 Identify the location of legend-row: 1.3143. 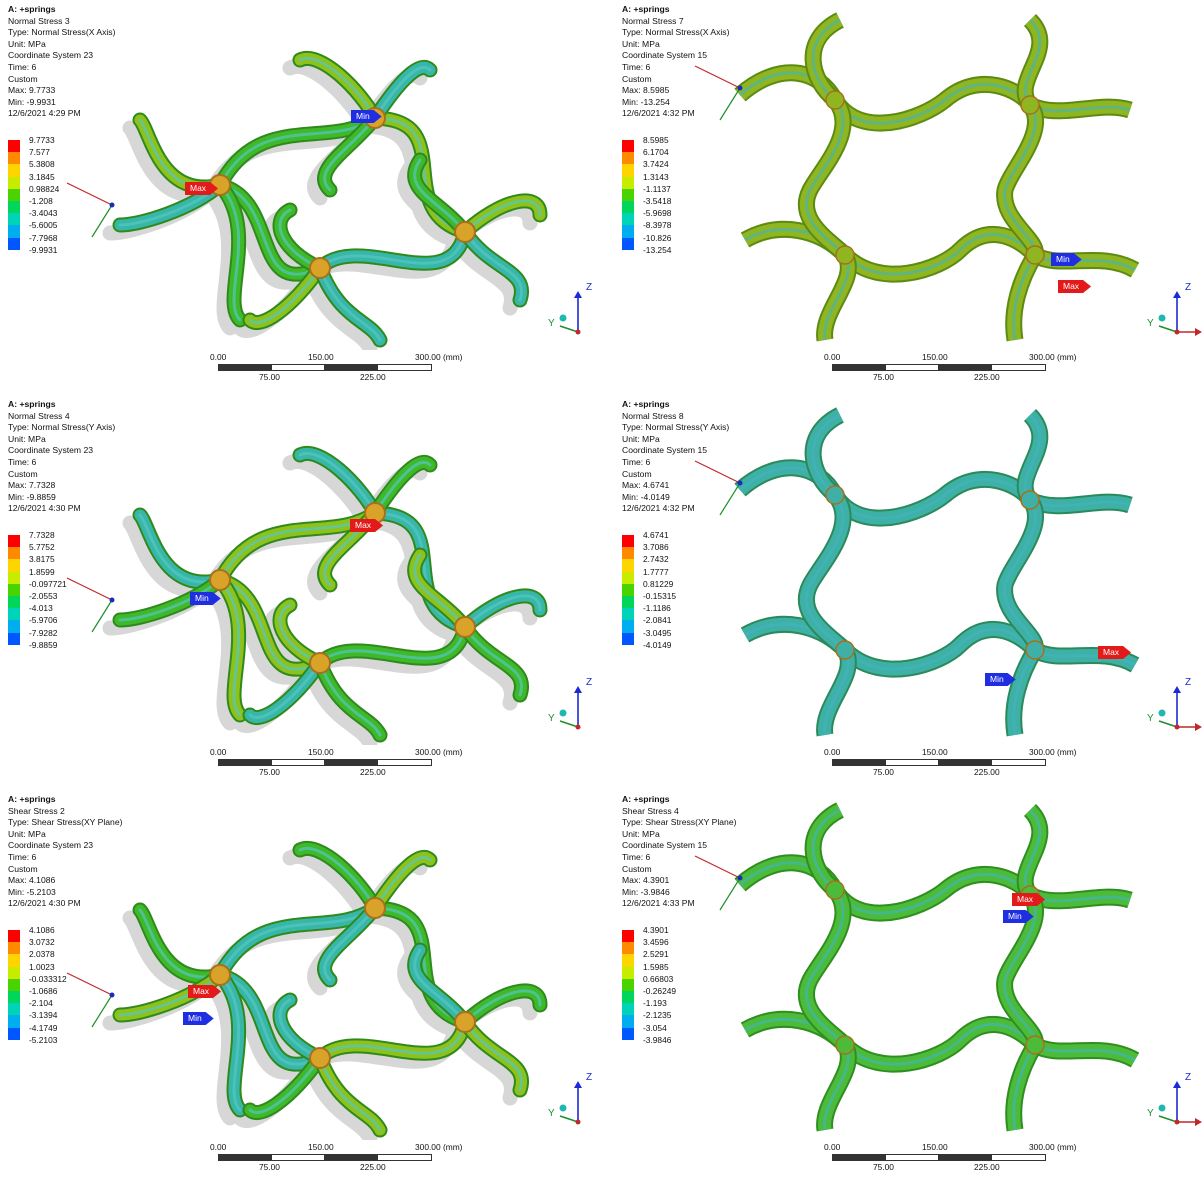
(662, 180).